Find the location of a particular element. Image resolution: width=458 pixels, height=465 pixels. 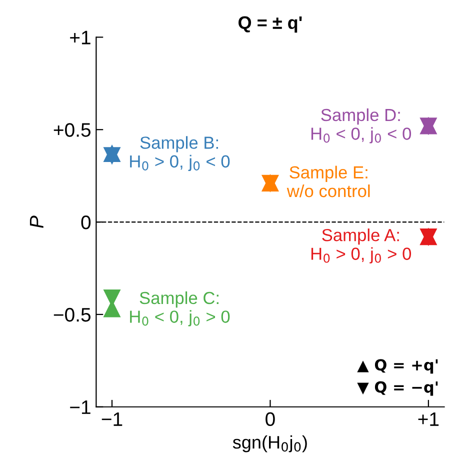

chart-title: Q = ± q' is located at coordinates (270, 24).